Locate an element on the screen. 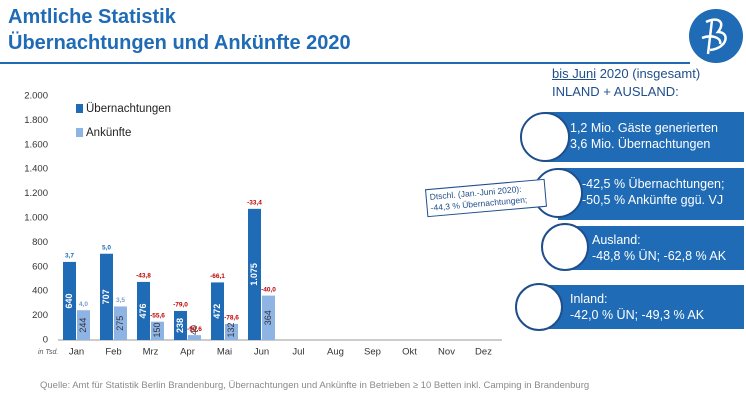 The height and width of the screenshot is (407, 746). change-label: -66,1 is located at coordinates (217, 276).